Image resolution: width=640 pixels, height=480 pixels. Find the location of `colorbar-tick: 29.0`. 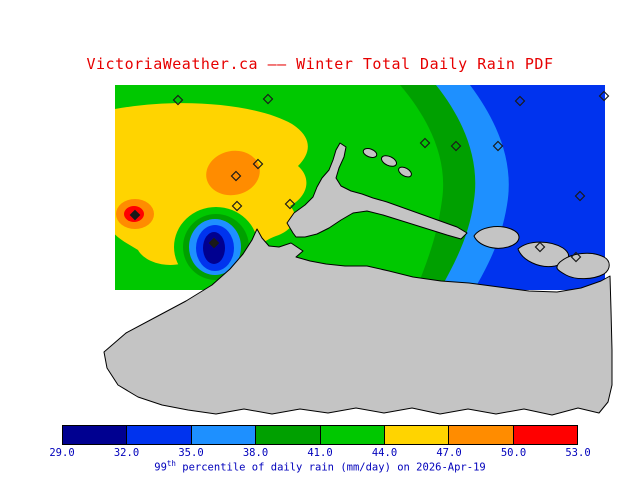

colorbar-tick: 29.0 is located at coordinates (62, 453).